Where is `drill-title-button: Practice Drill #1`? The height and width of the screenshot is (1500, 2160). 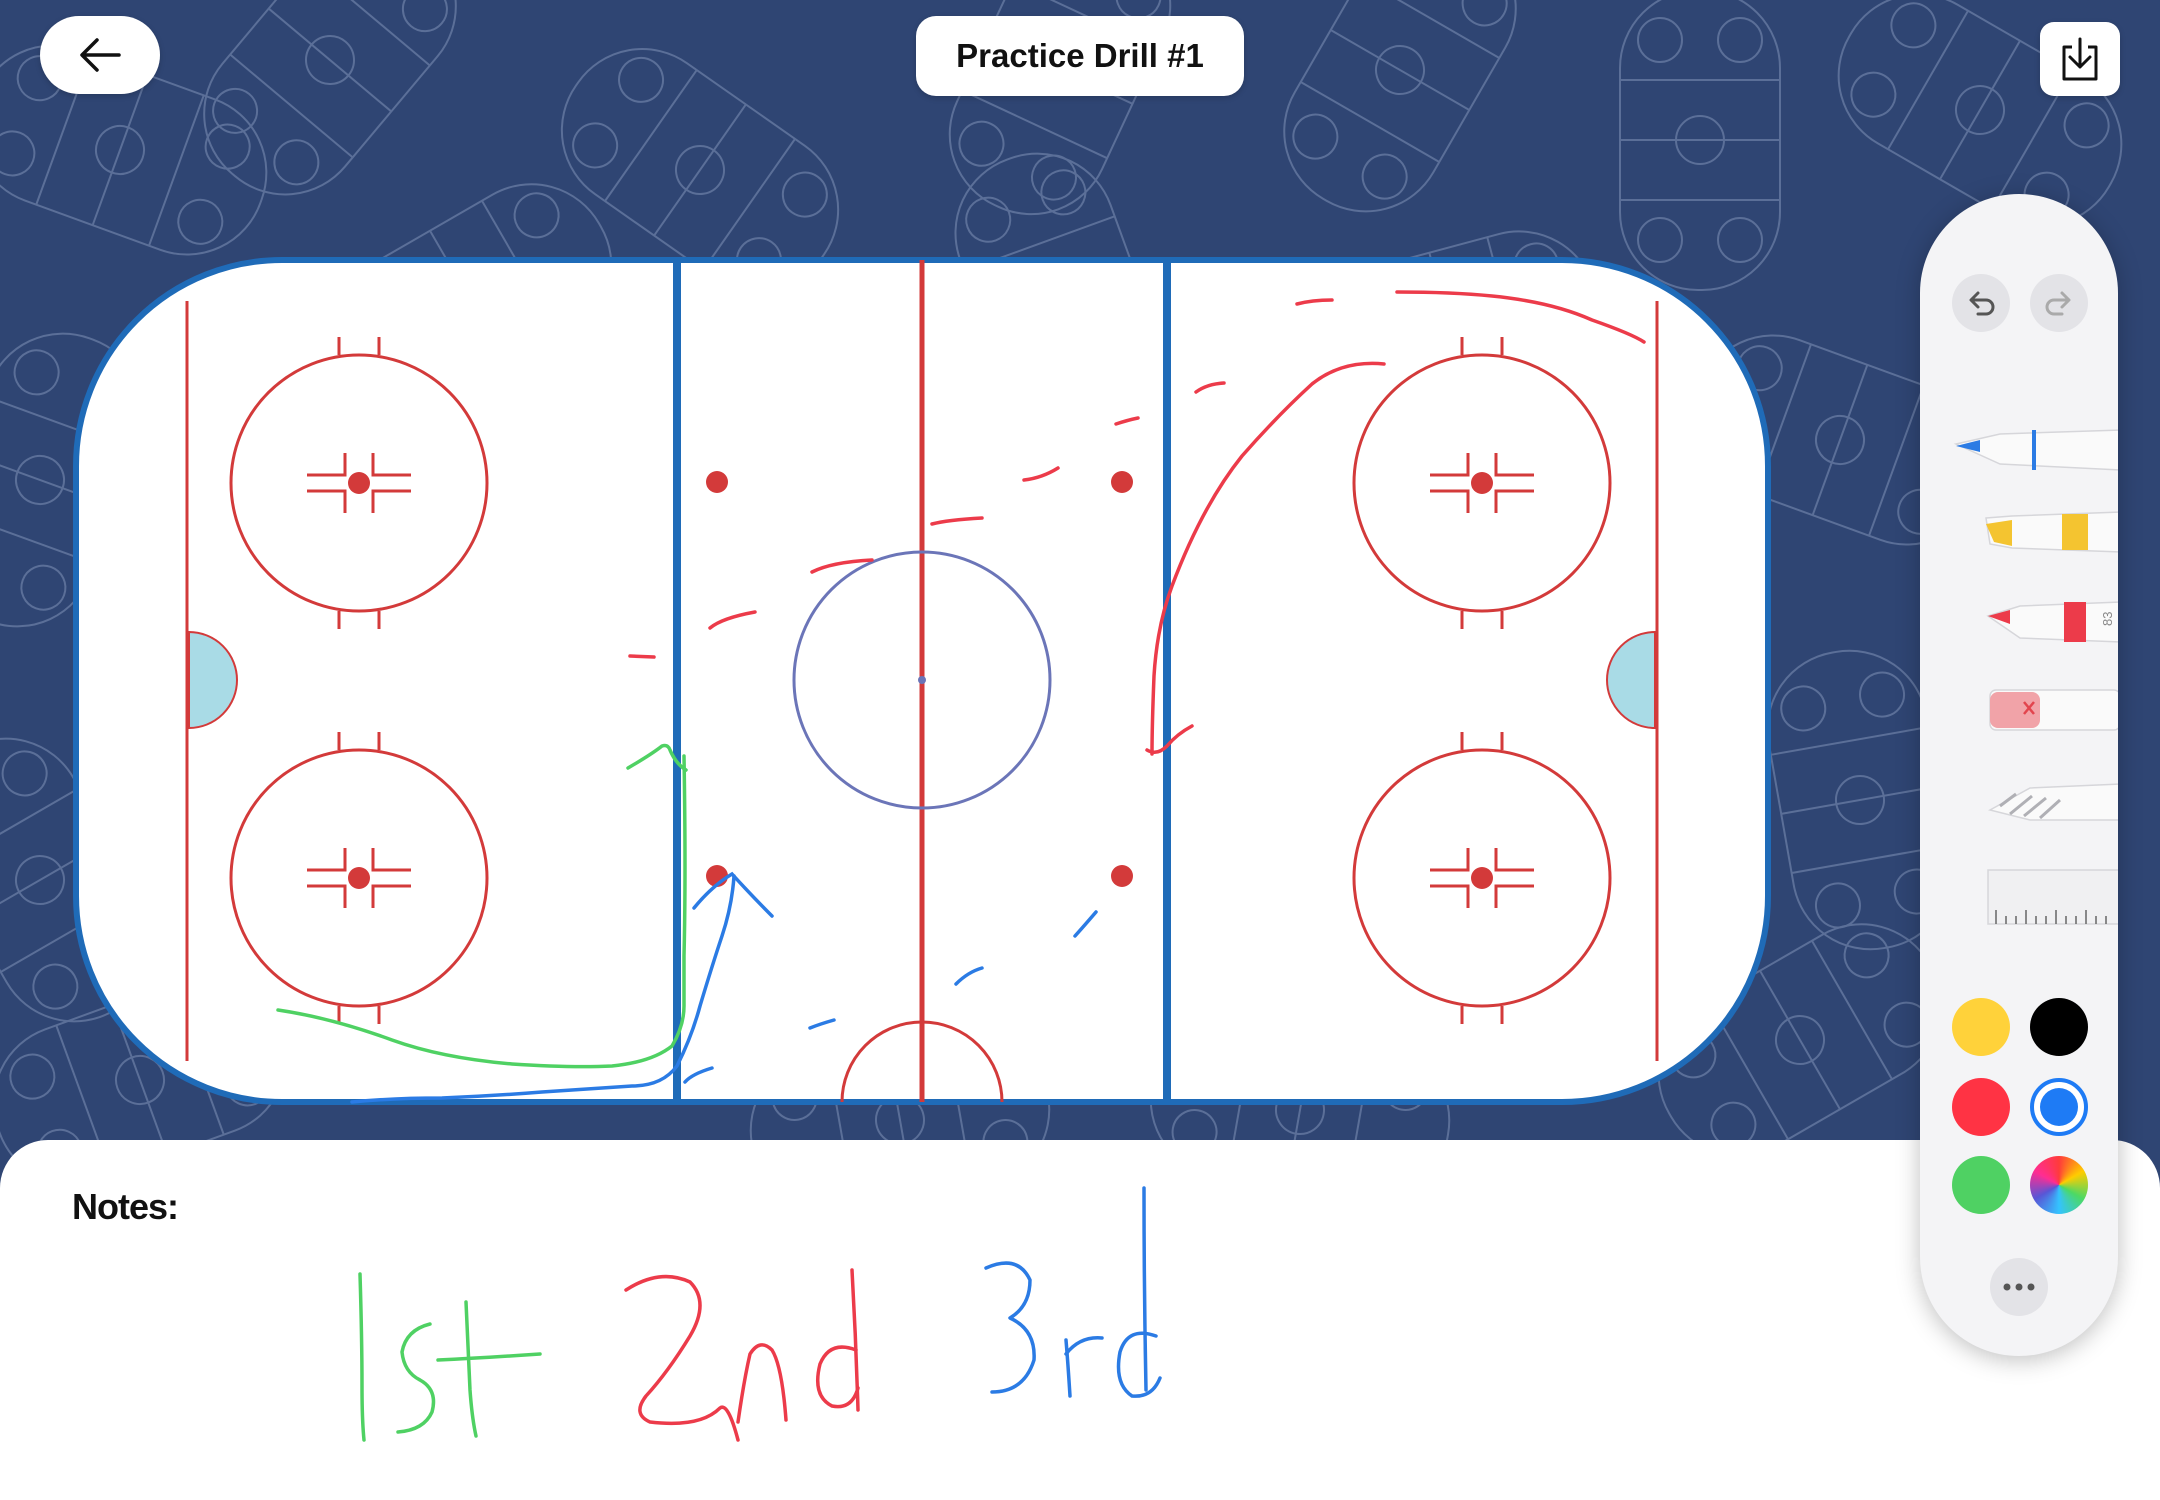
drill-title-button: Practice Drill #1 is located at coordinates (1080, 56).